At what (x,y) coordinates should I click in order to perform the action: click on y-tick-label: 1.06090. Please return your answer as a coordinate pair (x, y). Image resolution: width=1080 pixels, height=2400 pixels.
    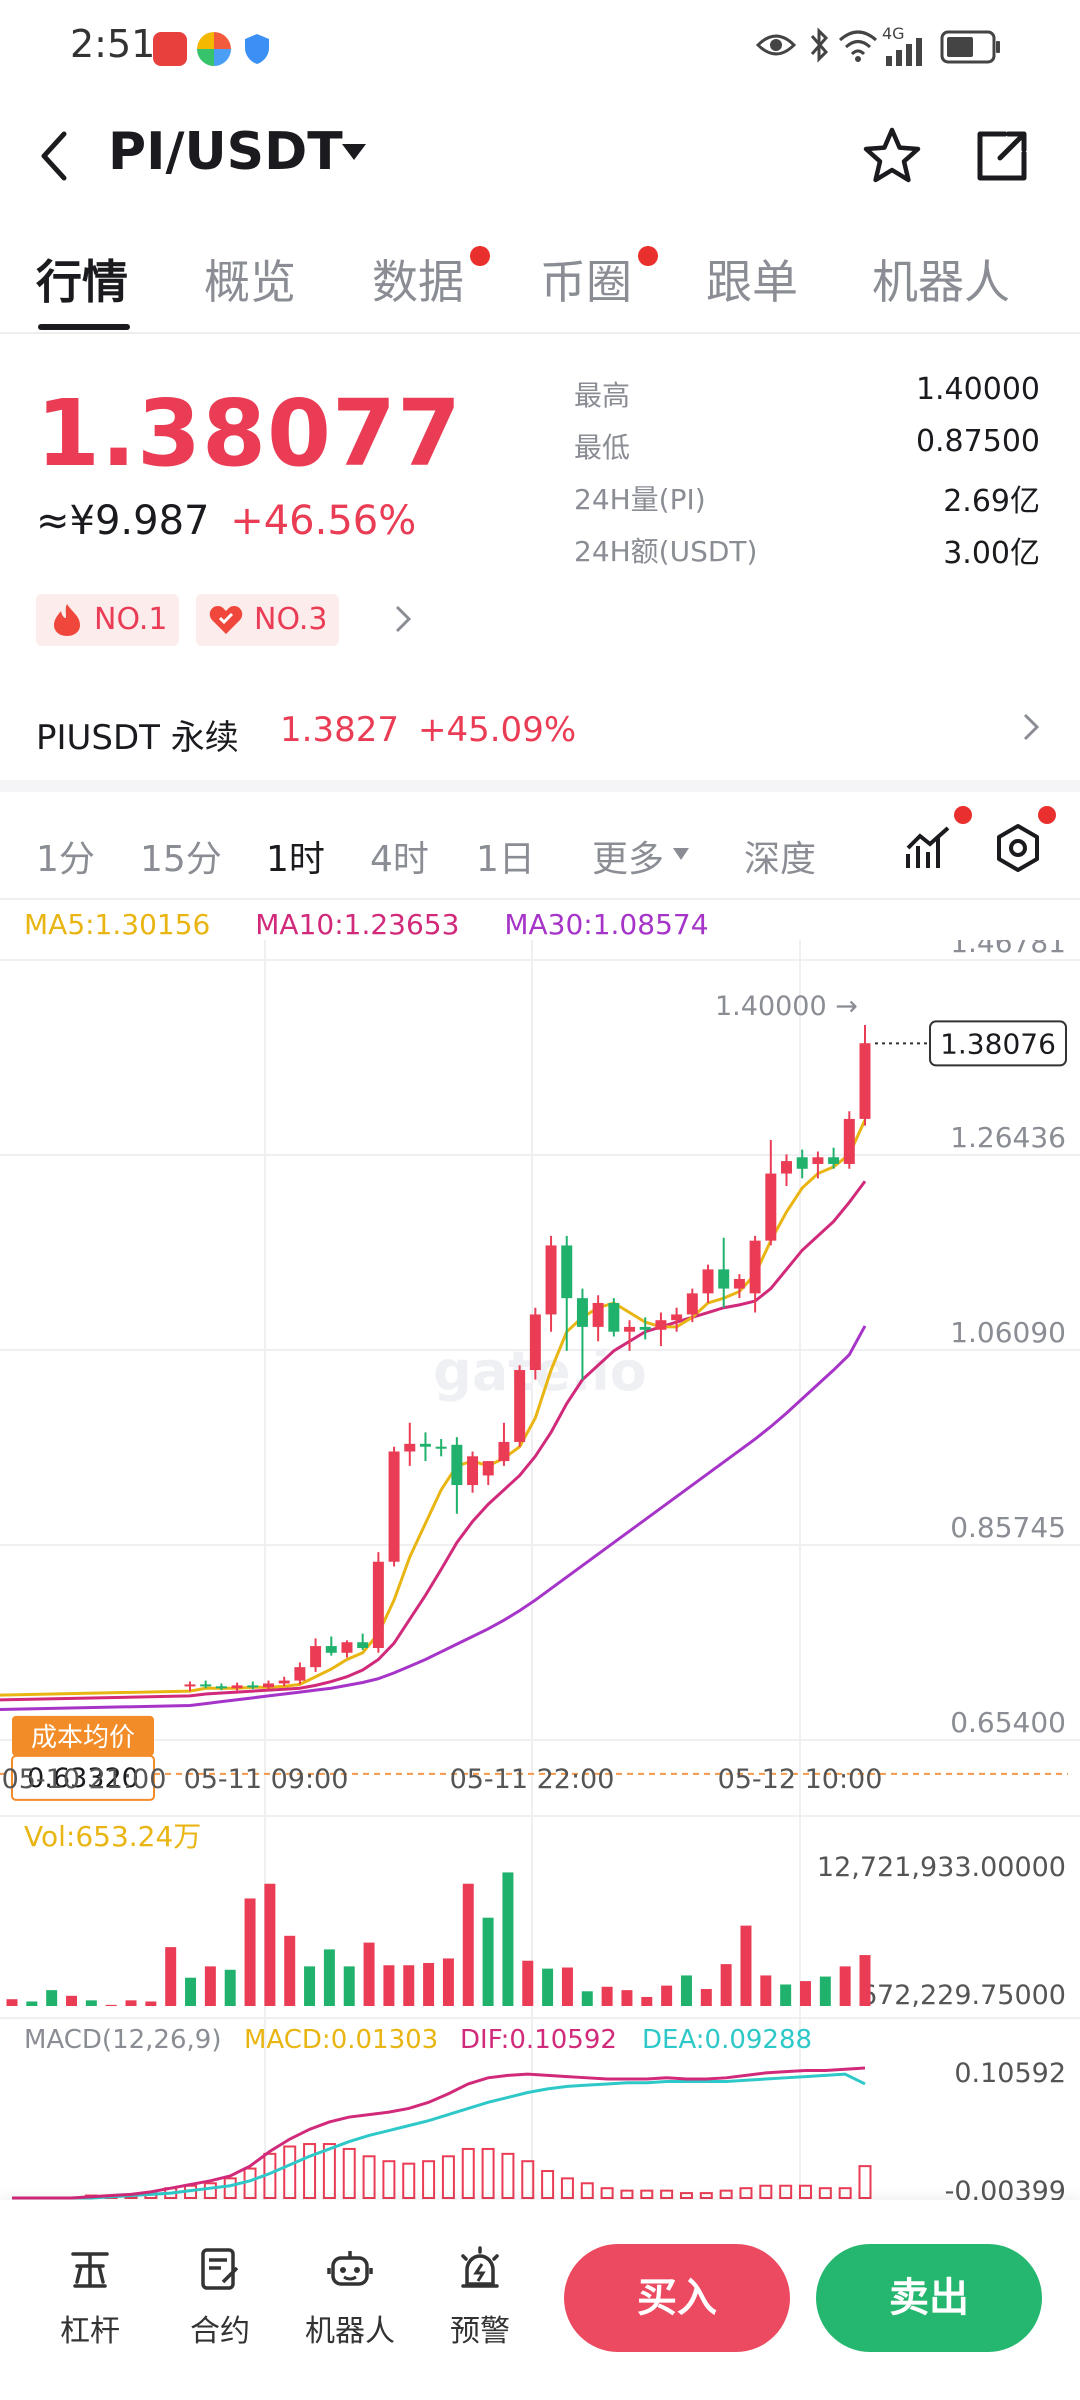
    Looking at the image, I should click on (1008, 1332).